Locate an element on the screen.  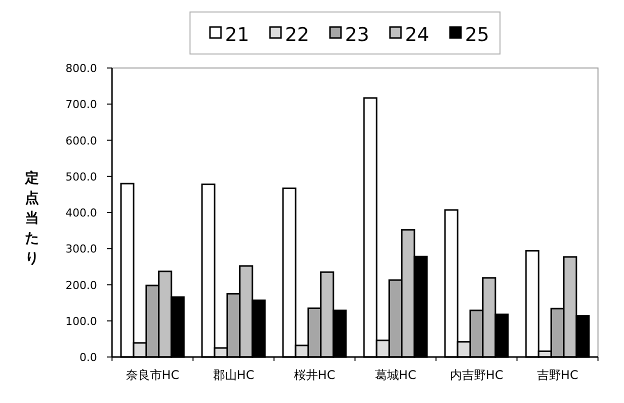
legend-label: 21 is located at coordinates (237, 35).